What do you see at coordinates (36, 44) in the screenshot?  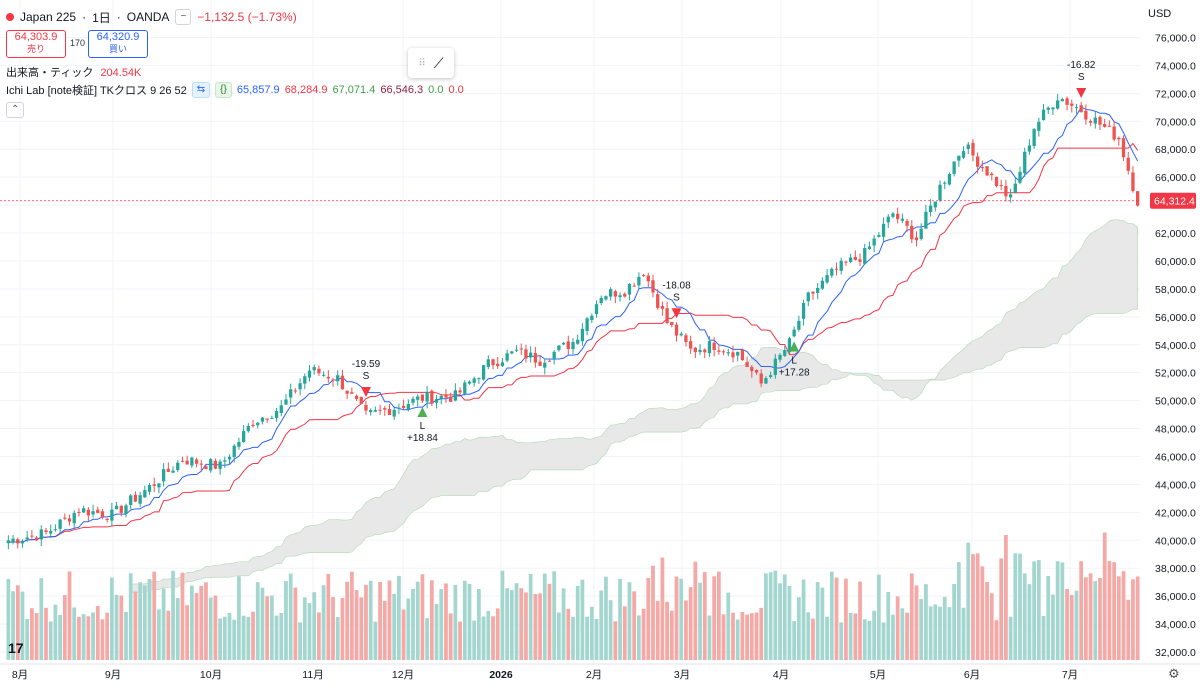 I see `sell-button: 64,303.9 売り` at bounding box center [36, 44].